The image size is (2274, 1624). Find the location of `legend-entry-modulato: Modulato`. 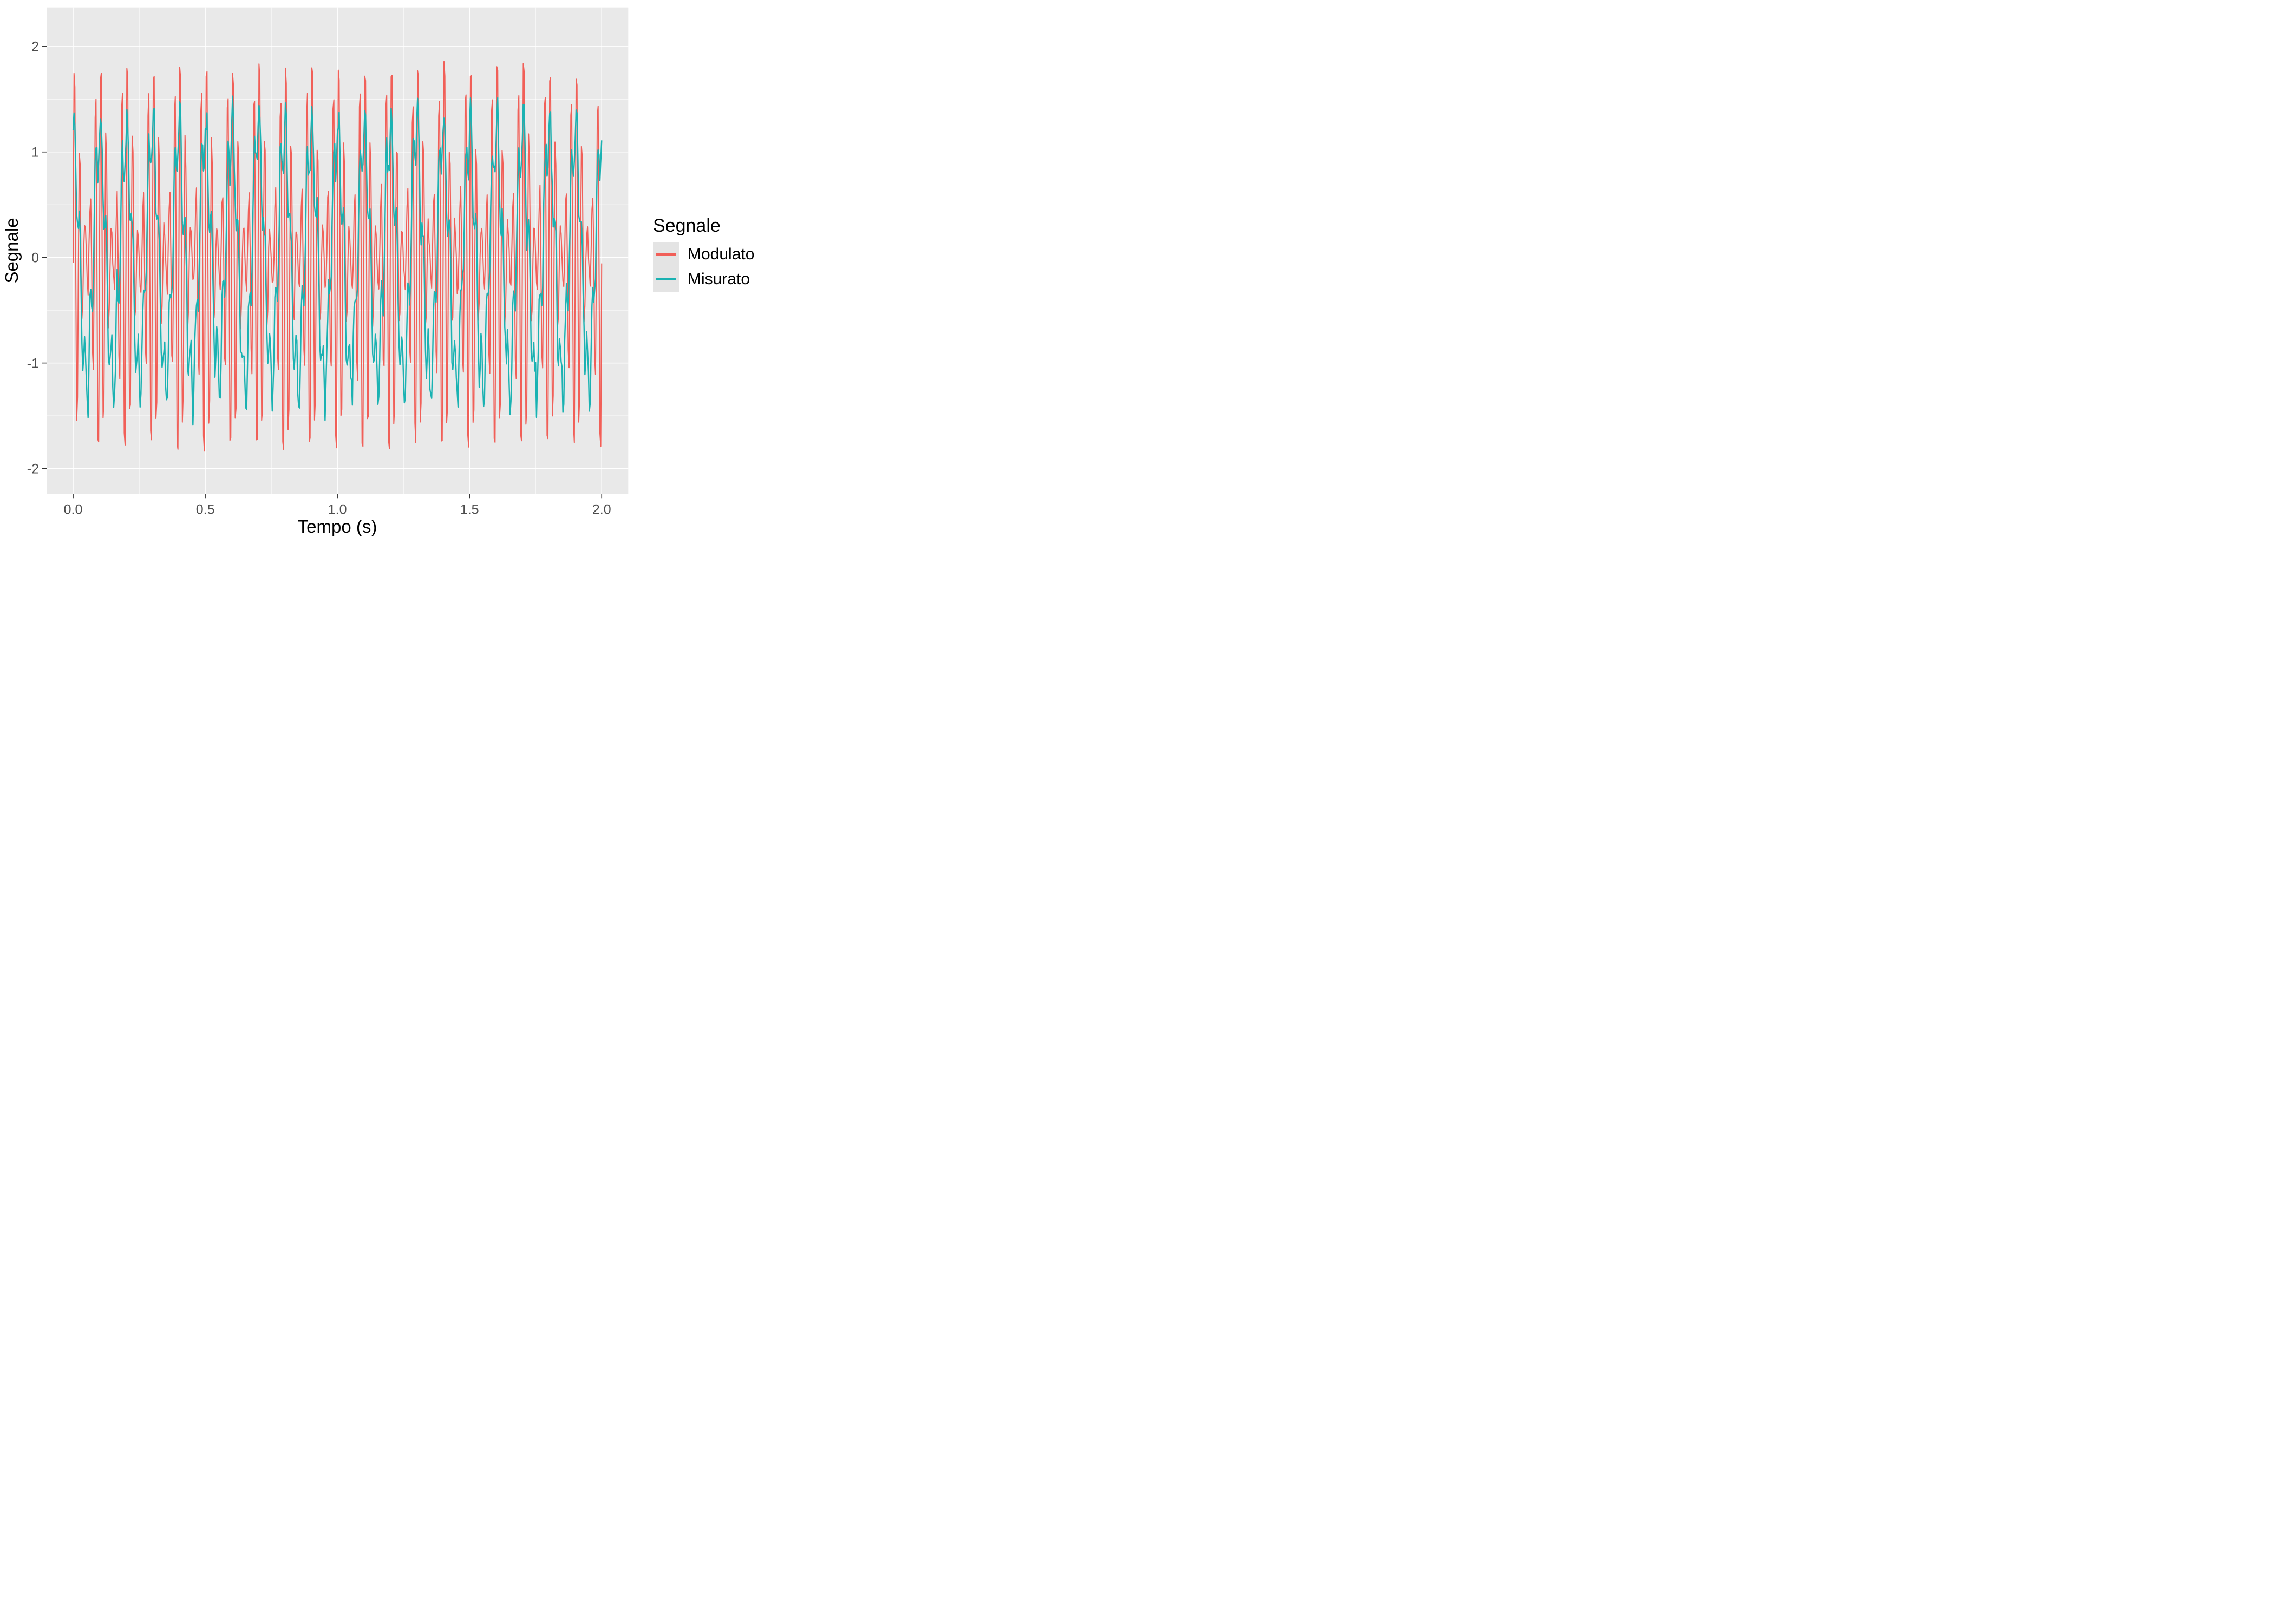

legend-entry-modulato: Modulato is located at coordinates (703, 254).